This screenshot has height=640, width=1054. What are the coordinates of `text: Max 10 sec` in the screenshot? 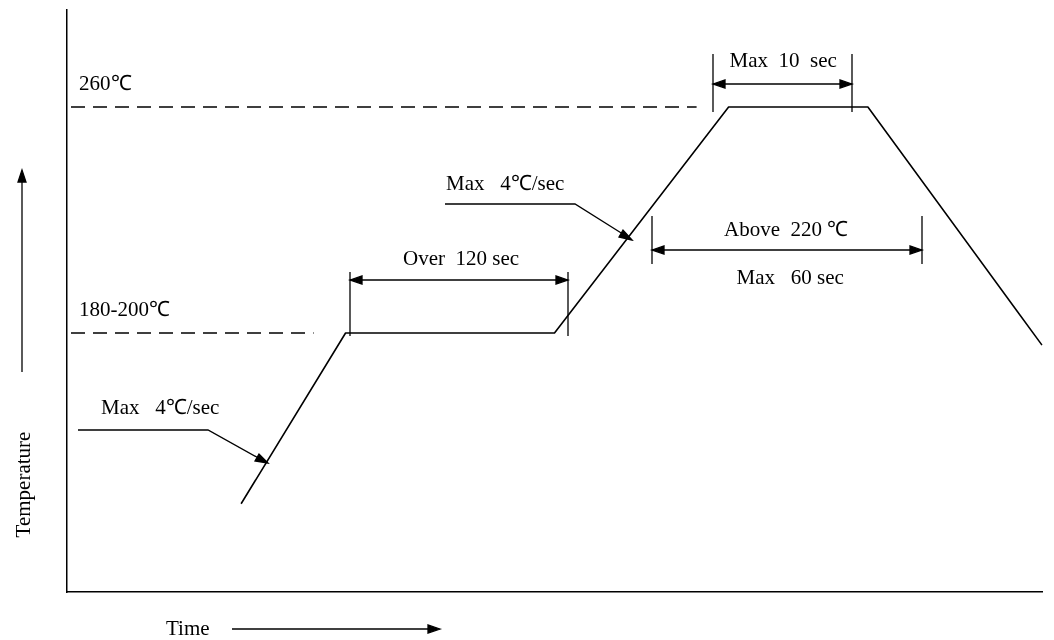 It's located at (783, 59).